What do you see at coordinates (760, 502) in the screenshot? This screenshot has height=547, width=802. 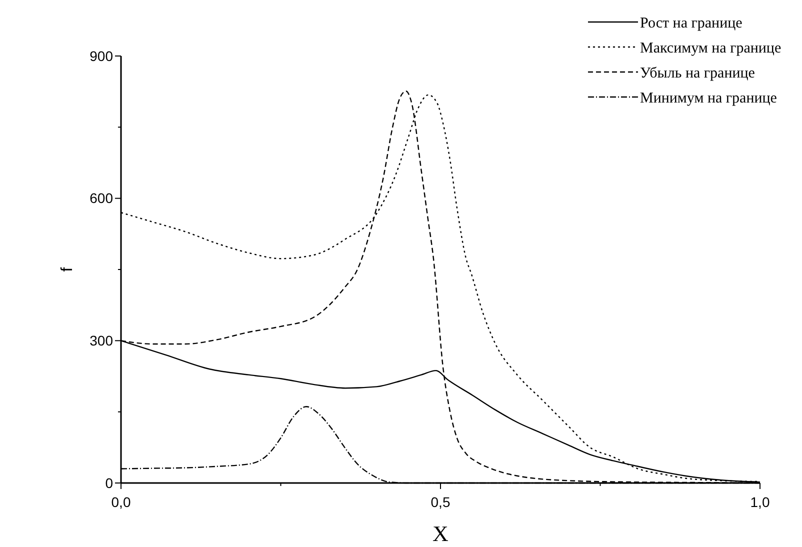 I see `x-tick-label: 1,0` at bounding box center [760, 502].